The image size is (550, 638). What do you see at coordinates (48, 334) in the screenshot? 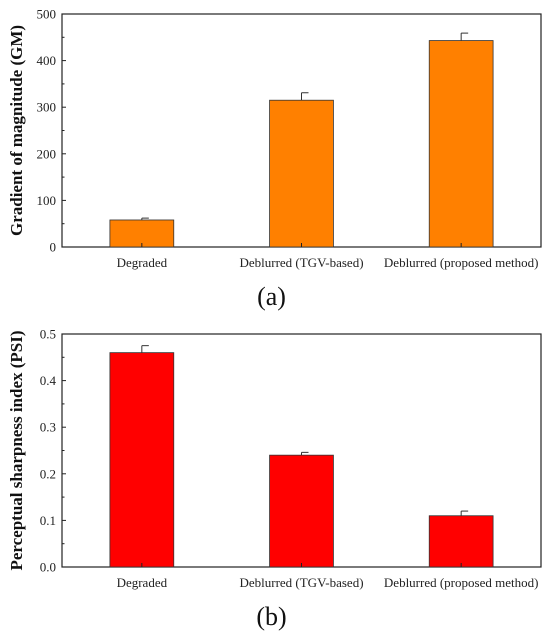
I see `y-tick-label: 0.5` at bounding box center [48, 334].